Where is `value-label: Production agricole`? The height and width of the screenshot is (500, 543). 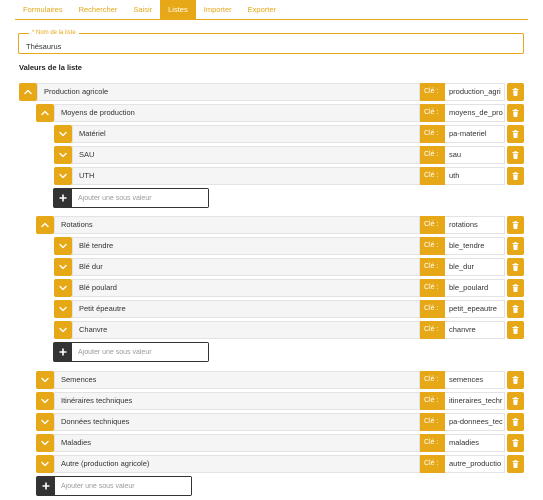
value-label: Production agricole is located at coordinates (228, 92).